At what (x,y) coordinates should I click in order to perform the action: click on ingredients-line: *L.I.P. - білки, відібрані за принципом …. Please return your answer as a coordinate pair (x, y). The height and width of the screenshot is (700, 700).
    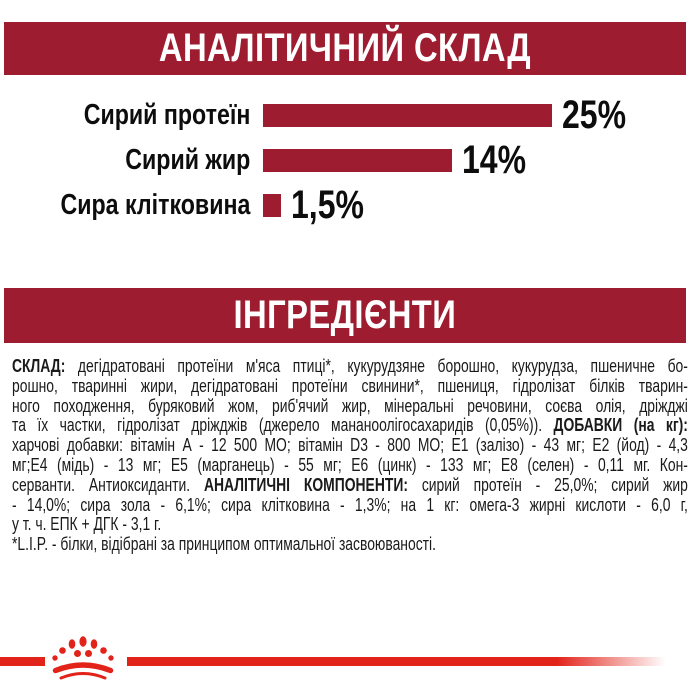
    Looking at the image, I should click on (224, 544).